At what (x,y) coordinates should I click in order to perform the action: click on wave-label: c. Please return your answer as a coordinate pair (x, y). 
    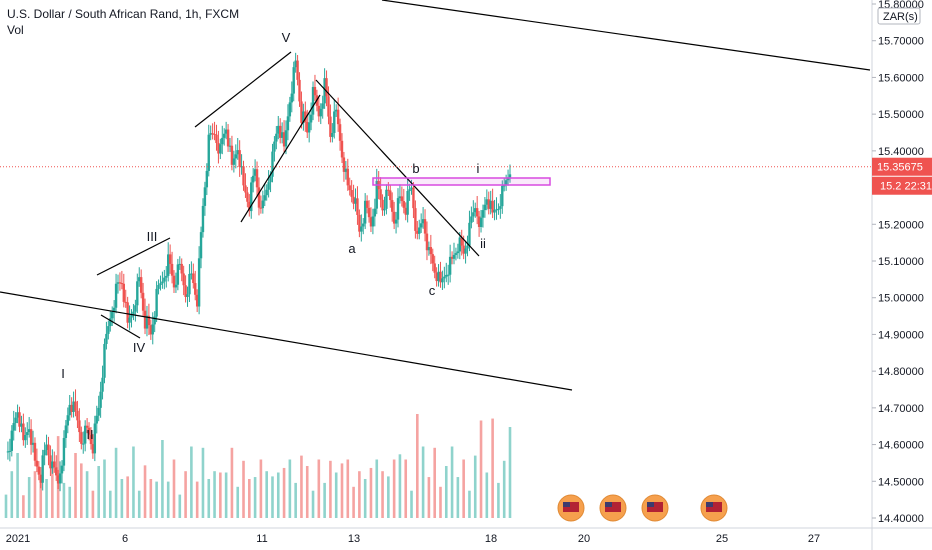
    Looking at the image, I should click on (432, 290).